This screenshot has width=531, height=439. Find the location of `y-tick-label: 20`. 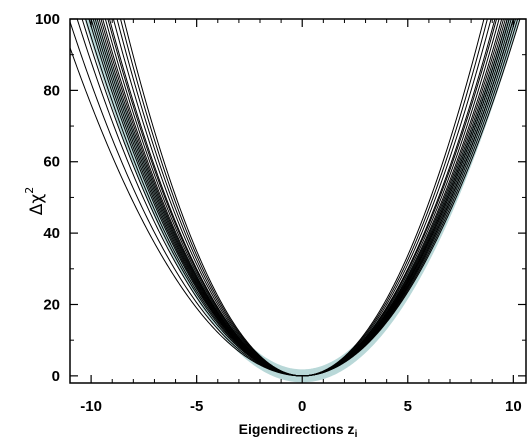

y-tick-label: 20 is located at coordinates (51, 304).